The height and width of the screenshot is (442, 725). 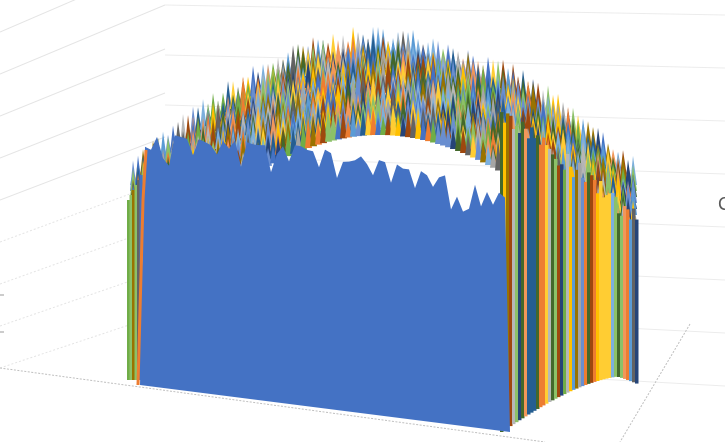 I want to click on chart-title: C, so click(x=721, y=204).